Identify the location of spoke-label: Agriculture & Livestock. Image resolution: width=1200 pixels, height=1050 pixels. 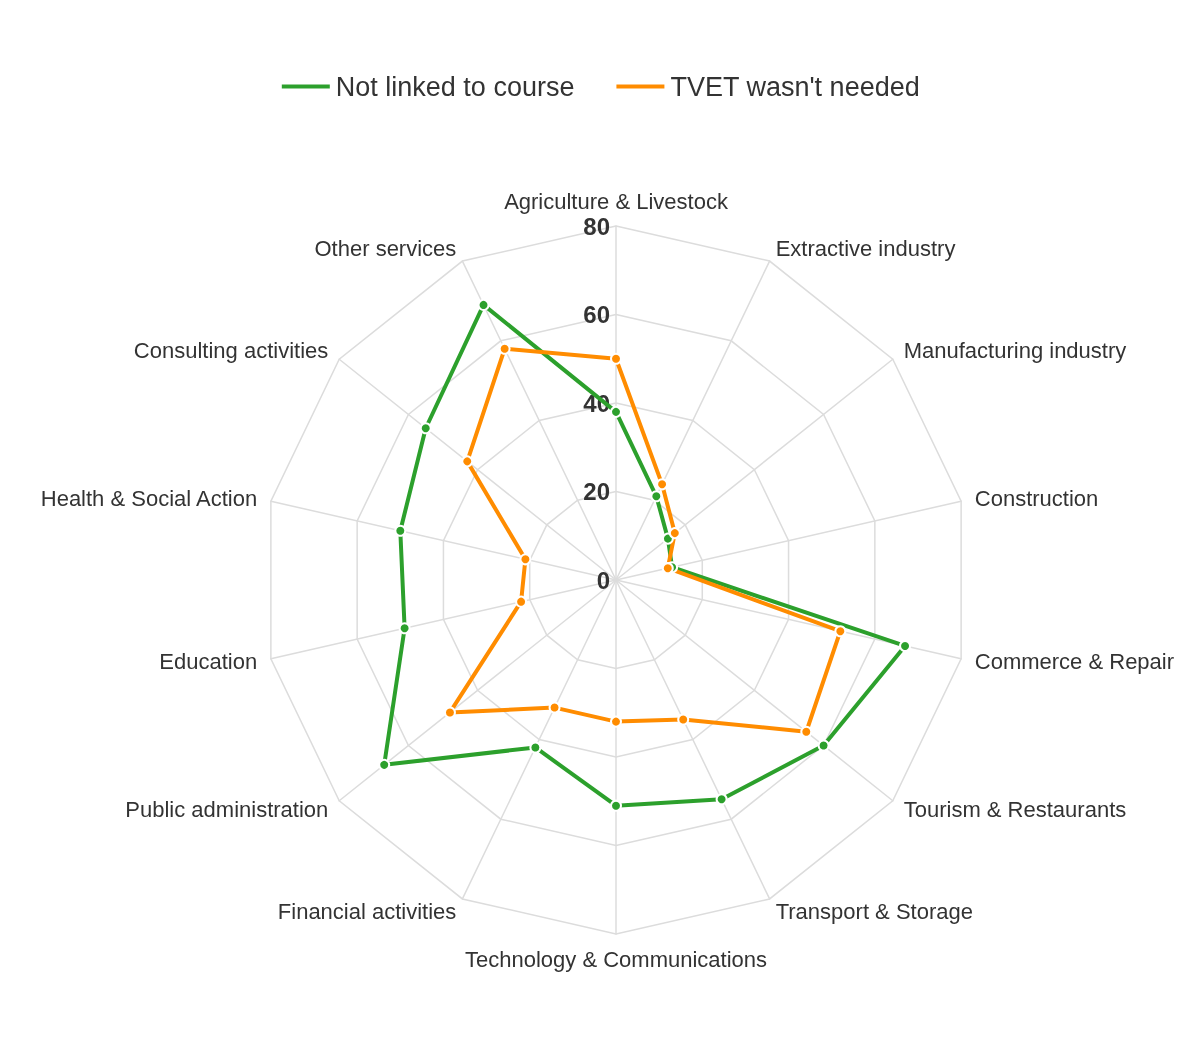
(616, 201).